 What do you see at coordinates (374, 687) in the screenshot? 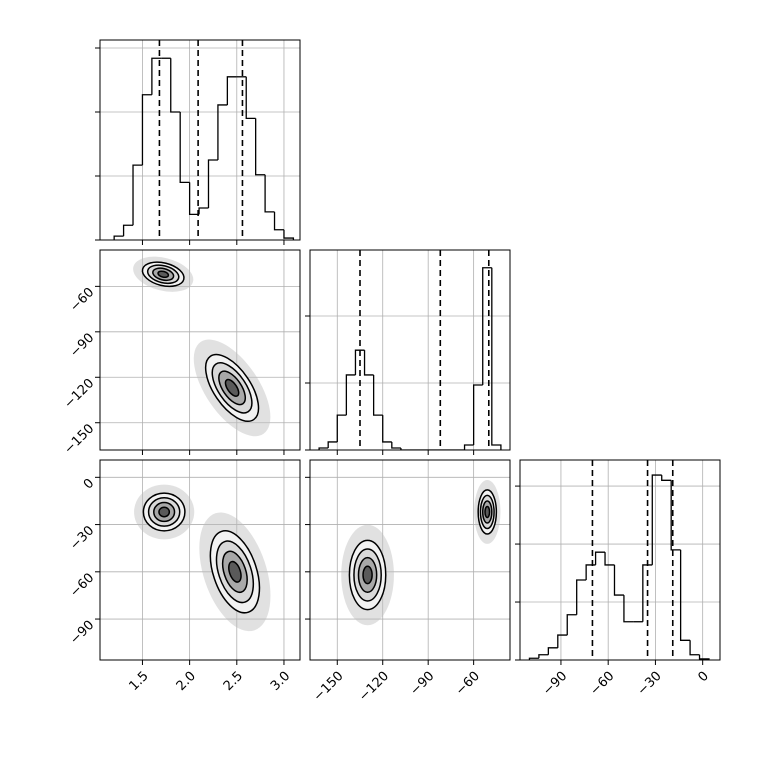
I see `x-tick-label: −120` at bounding box center [374, 687].